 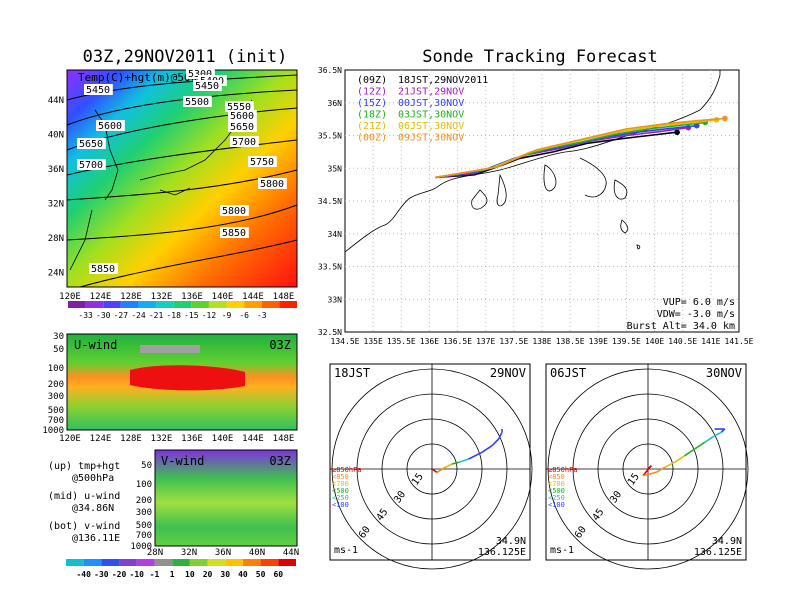 I want to click on wind-colorbar: -40 -30 -20 -10 -1 1 10 20 30 40 50 60, so click(x=181, y=569).